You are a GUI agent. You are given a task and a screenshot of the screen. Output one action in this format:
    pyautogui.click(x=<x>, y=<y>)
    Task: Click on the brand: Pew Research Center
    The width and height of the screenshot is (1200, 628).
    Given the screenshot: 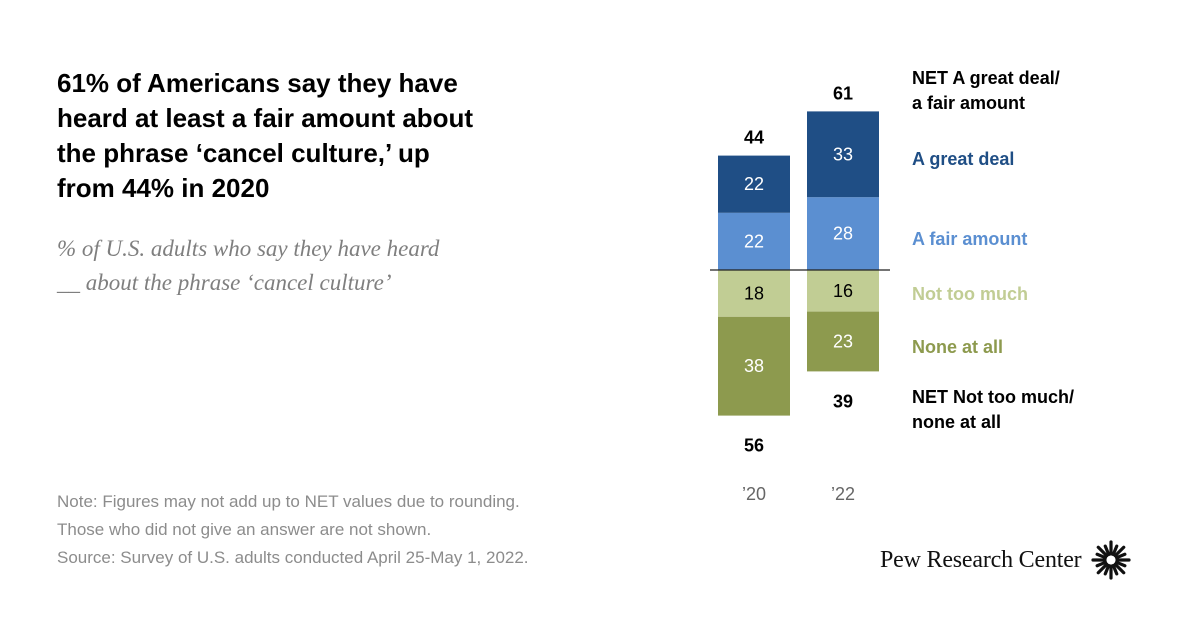 What is the action you would take?
    pyautogui.click(x=1006, y=560)
    